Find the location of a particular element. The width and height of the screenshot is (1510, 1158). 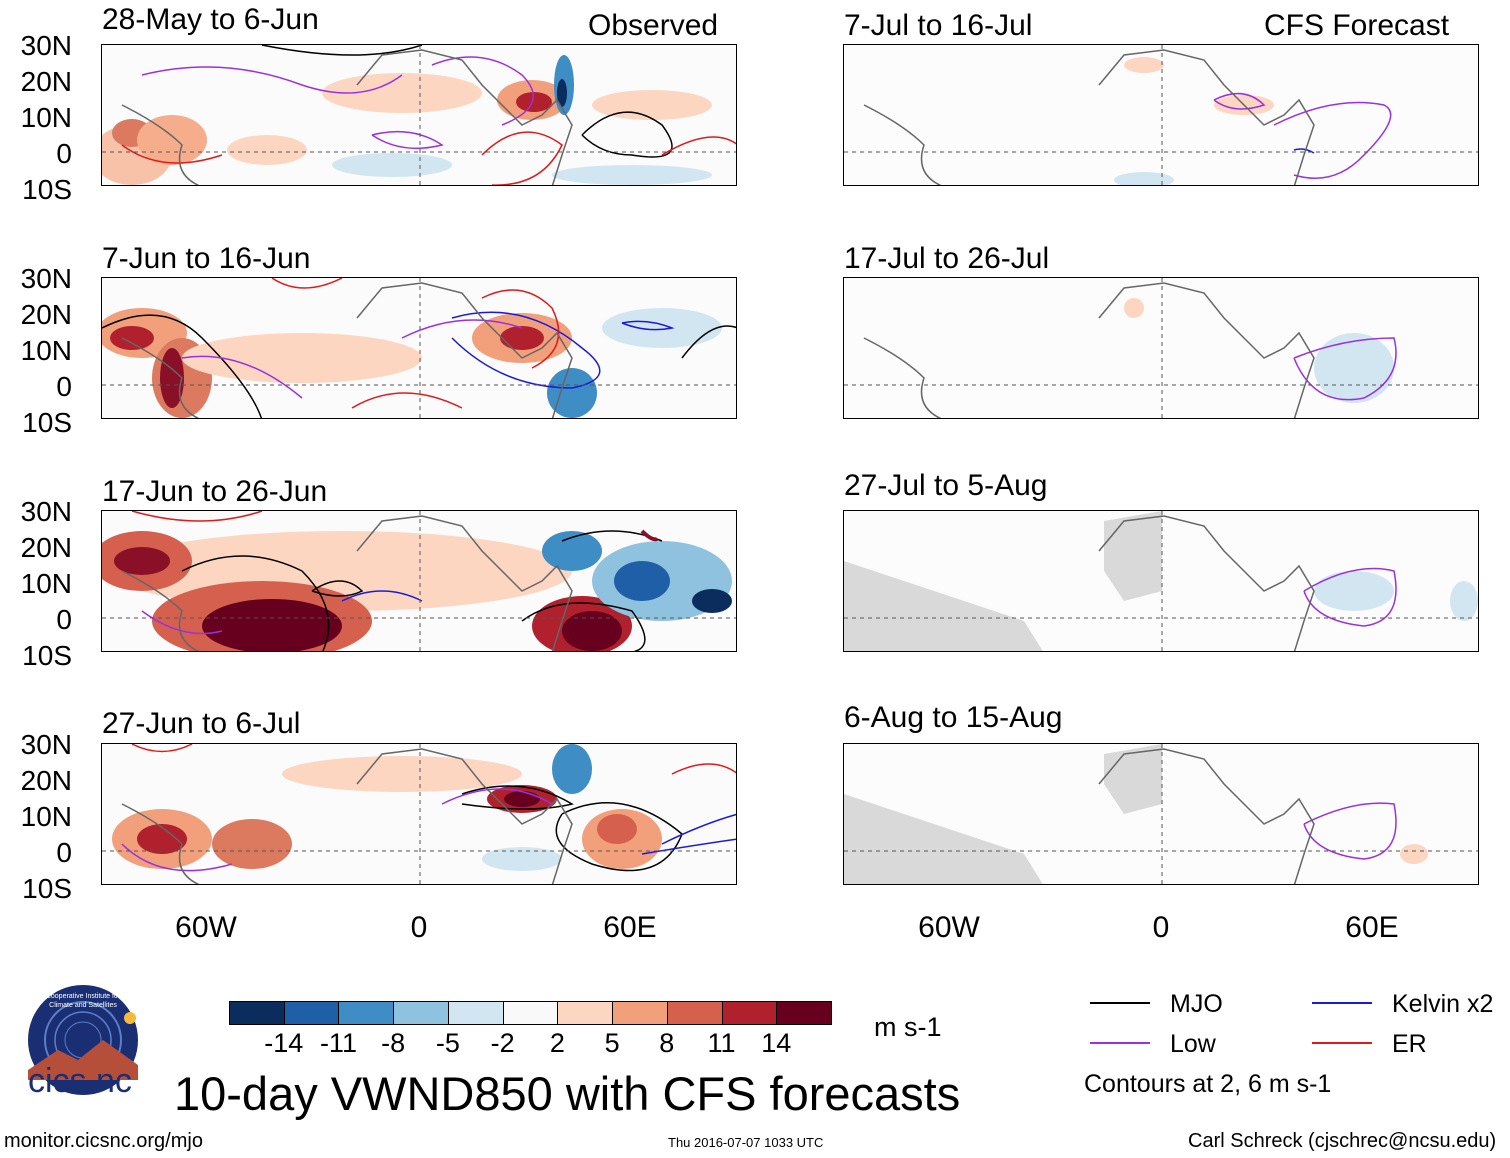

colorbar-tick: -2 is located at coordinates (502, 1043).